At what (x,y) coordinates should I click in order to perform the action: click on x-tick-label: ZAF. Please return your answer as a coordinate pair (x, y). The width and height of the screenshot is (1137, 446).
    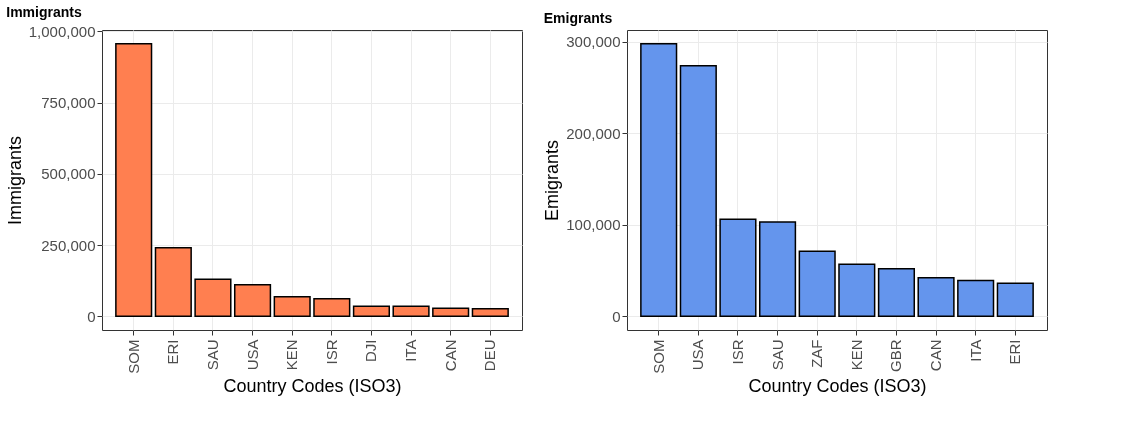
    Looking at the image, I should click on (817, 353).